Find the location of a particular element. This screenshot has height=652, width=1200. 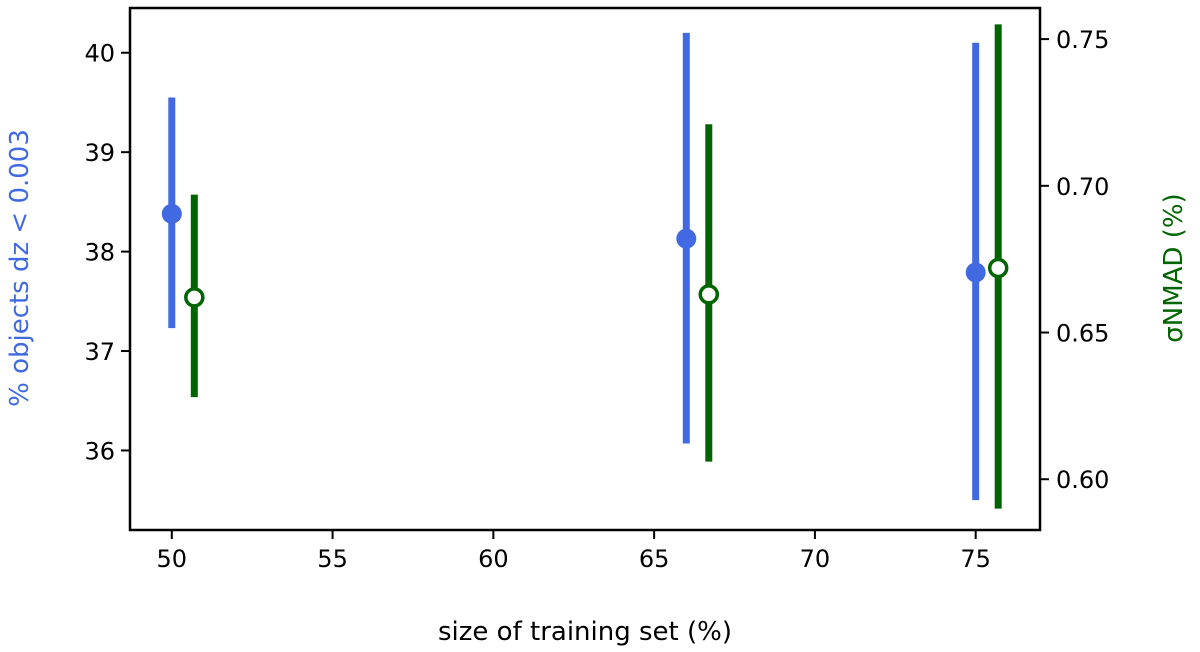

x-tick-label: 70 is located at coordinates (815, 559).